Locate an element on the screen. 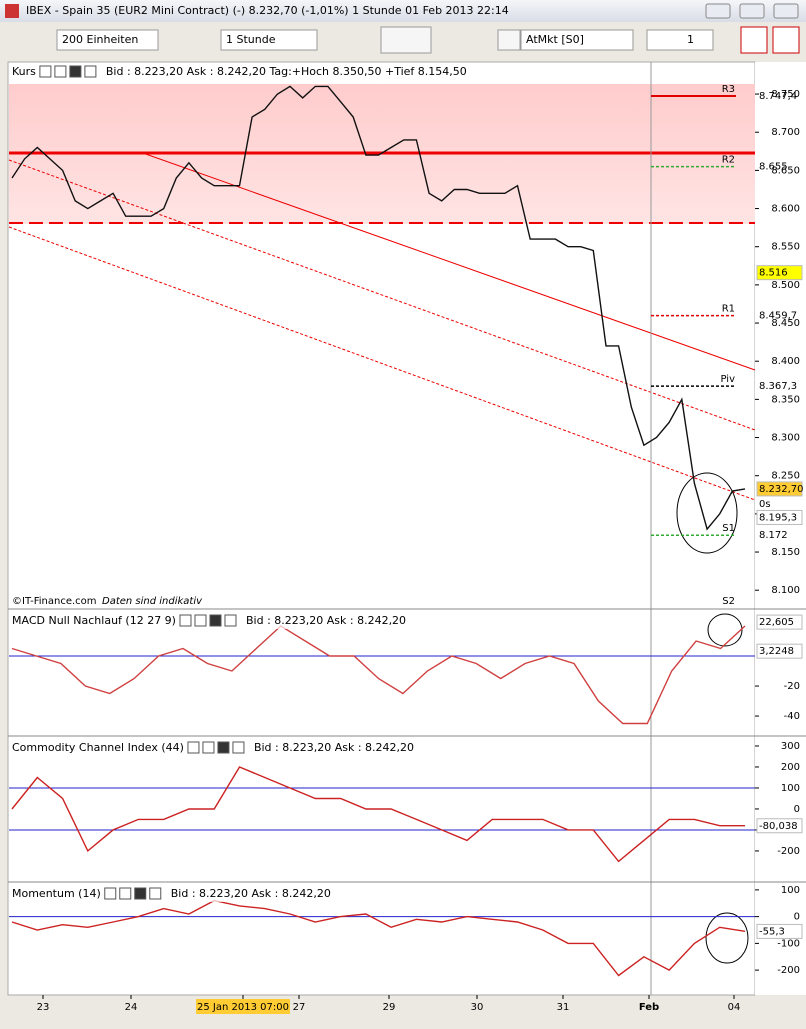  indicator-button is located at coordinates (406, 40).